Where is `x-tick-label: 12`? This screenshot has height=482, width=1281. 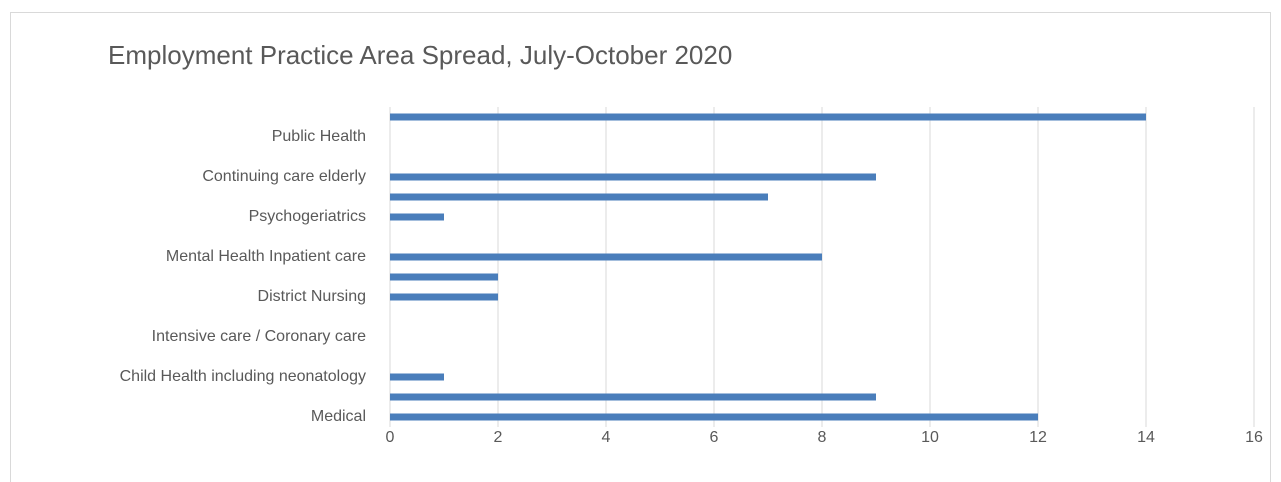 x-tick-label: 12 is located at coordinates (1038, 437).